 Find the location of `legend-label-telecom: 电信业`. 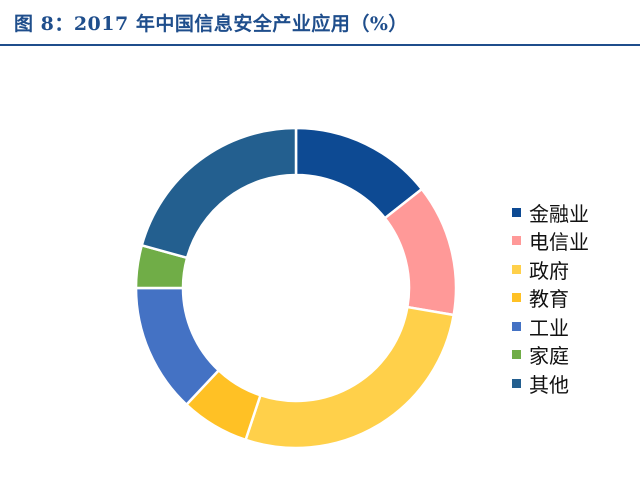

legend-label-telecom: 电信业 is located at coordinates (559, 242).